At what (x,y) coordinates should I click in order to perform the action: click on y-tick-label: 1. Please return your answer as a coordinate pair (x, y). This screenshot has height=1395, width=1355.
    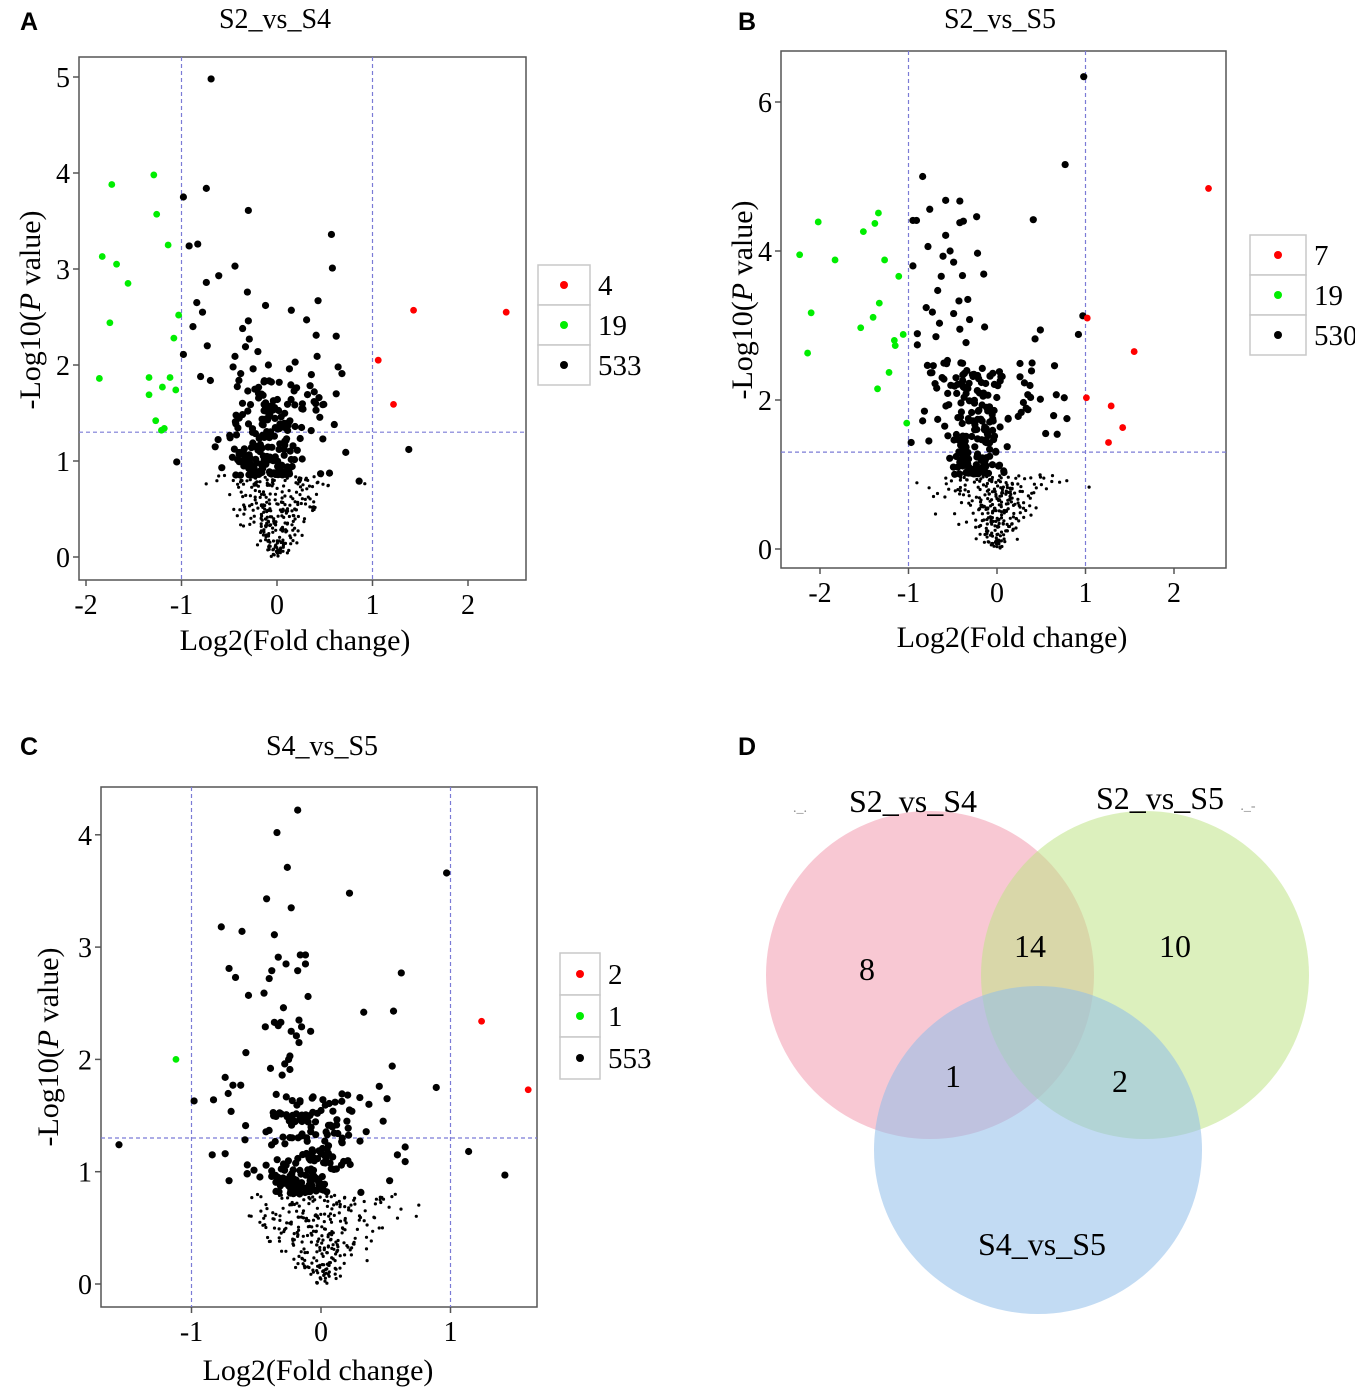
    Looking at the image, I should click on (85, 1173).